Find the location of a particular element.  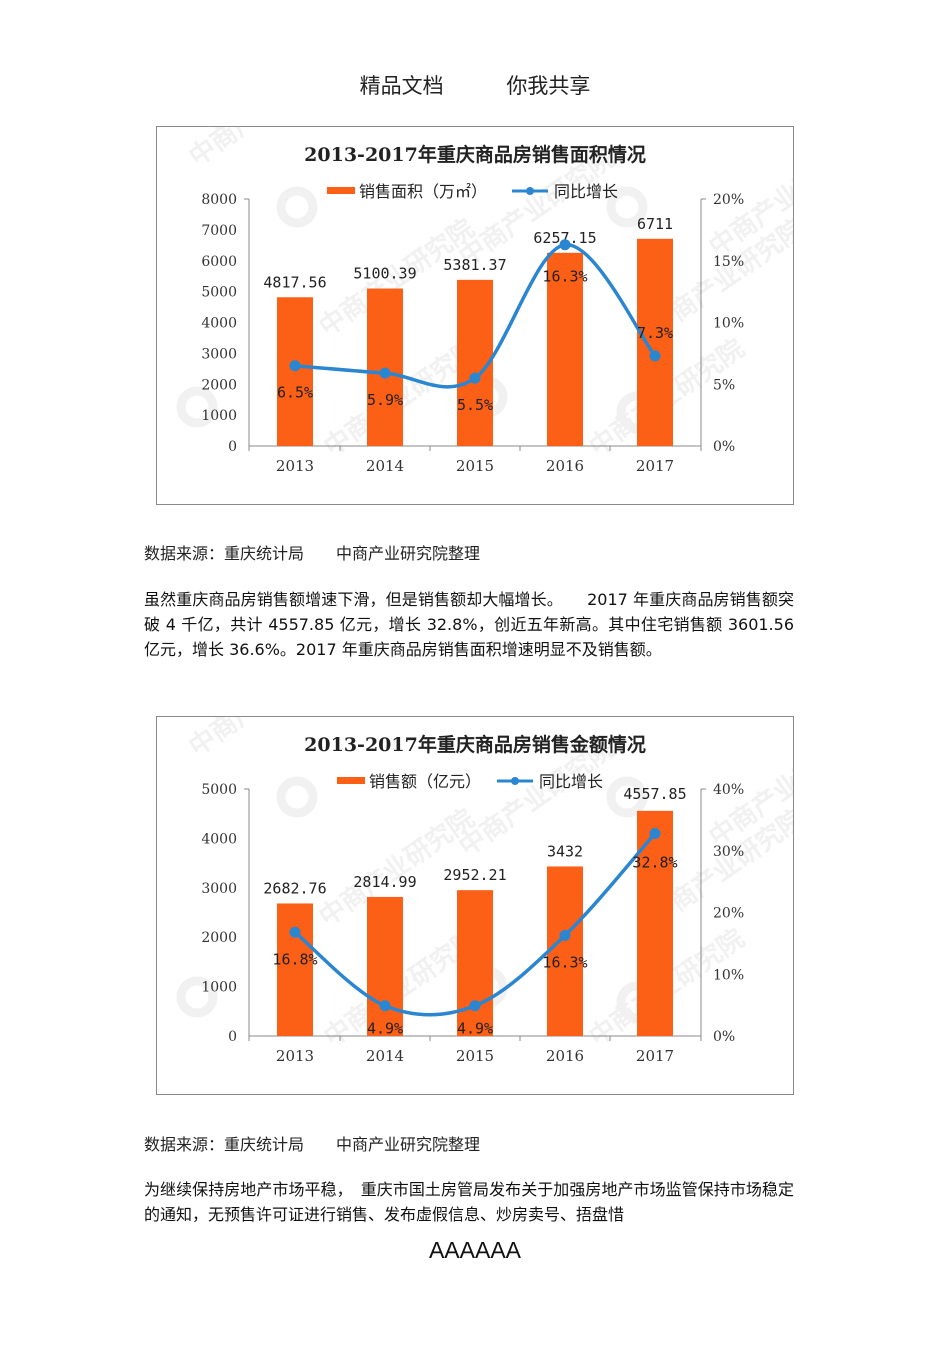

line-value-label: 7.3% is located at coordinates (655, 333).